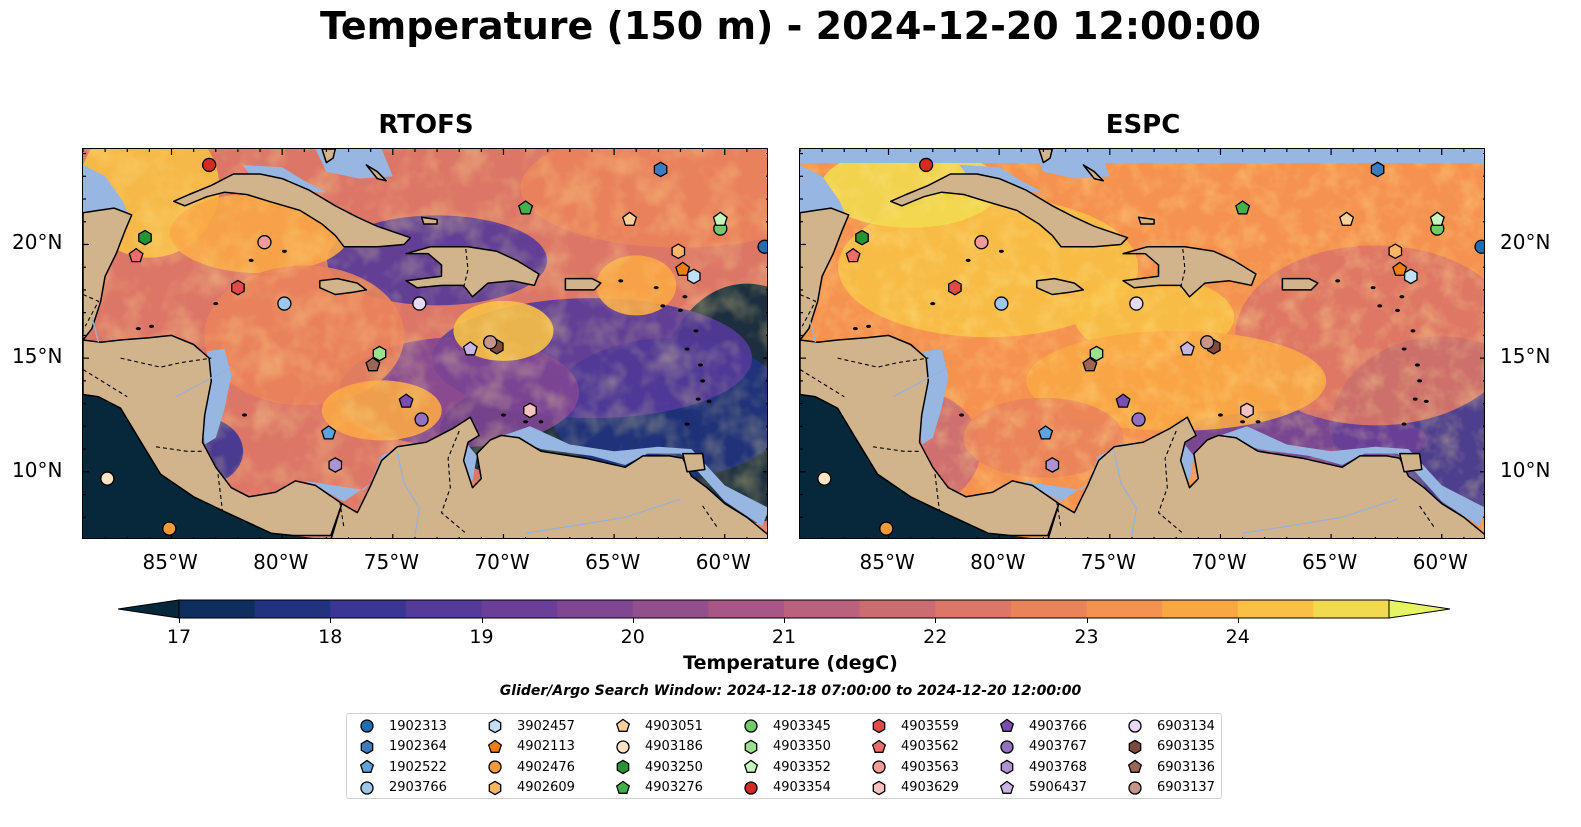 Image resolution: width=1581 pixels, height=827 pixels. Describe the element at coordinates (1118, 391) in the screenshot. I see `country-borders` at that location.